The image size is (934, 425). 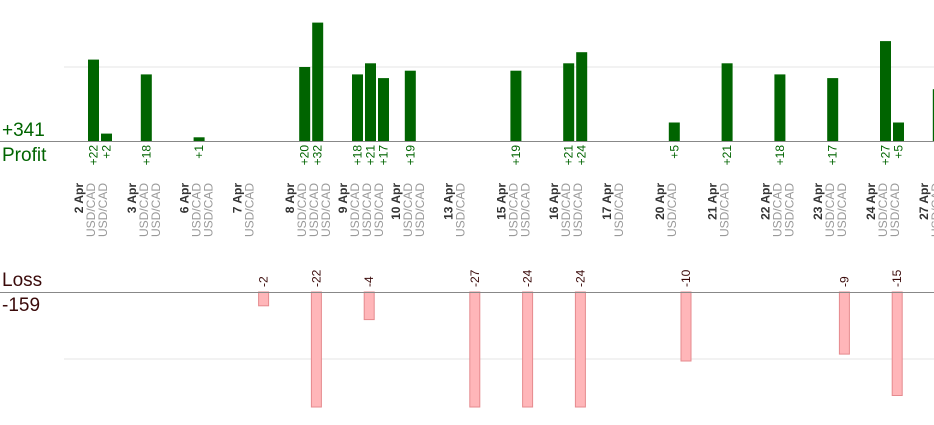 What do you see at coordinates (185, 198) in the screenshot?
I see `date-label: 6 Apr` at bounding box center [185, 198].